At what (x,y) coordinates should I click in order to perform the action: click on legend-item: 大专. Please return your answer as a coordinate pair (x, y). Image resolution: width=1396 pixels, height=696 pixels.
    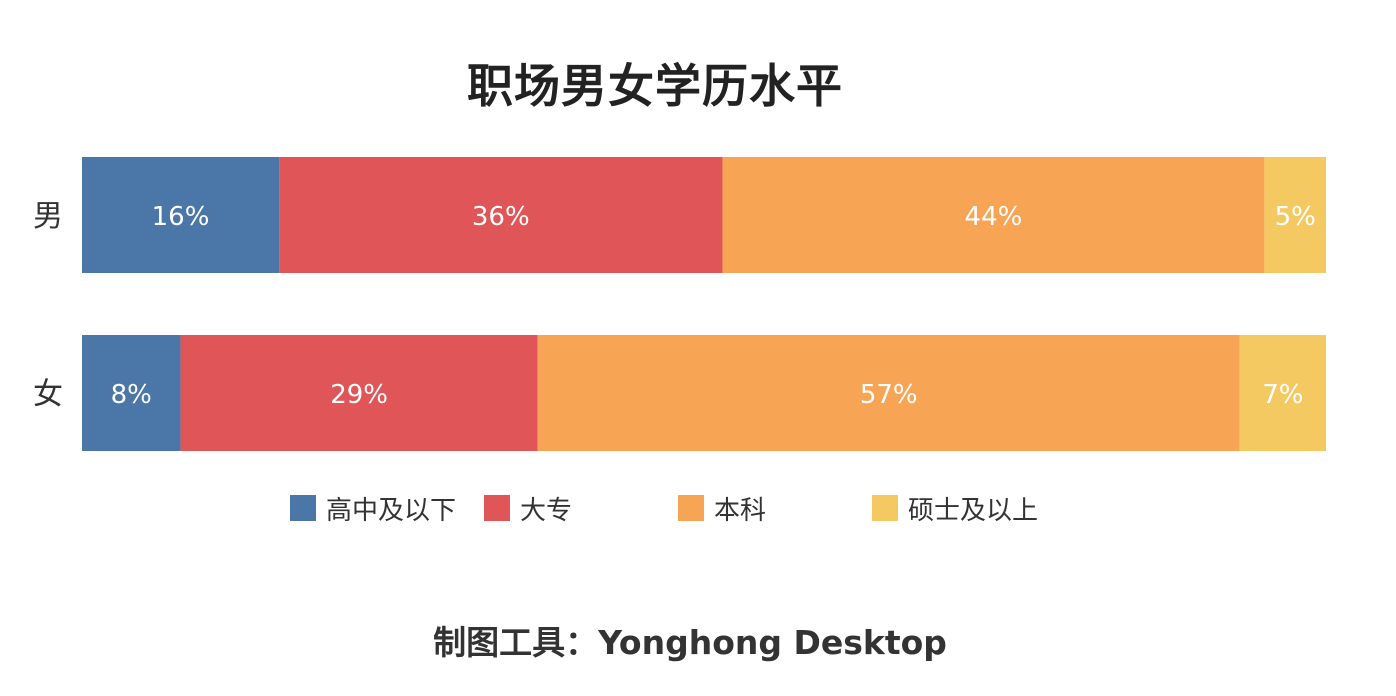
    Looking at the image, I should click on (528, 508).